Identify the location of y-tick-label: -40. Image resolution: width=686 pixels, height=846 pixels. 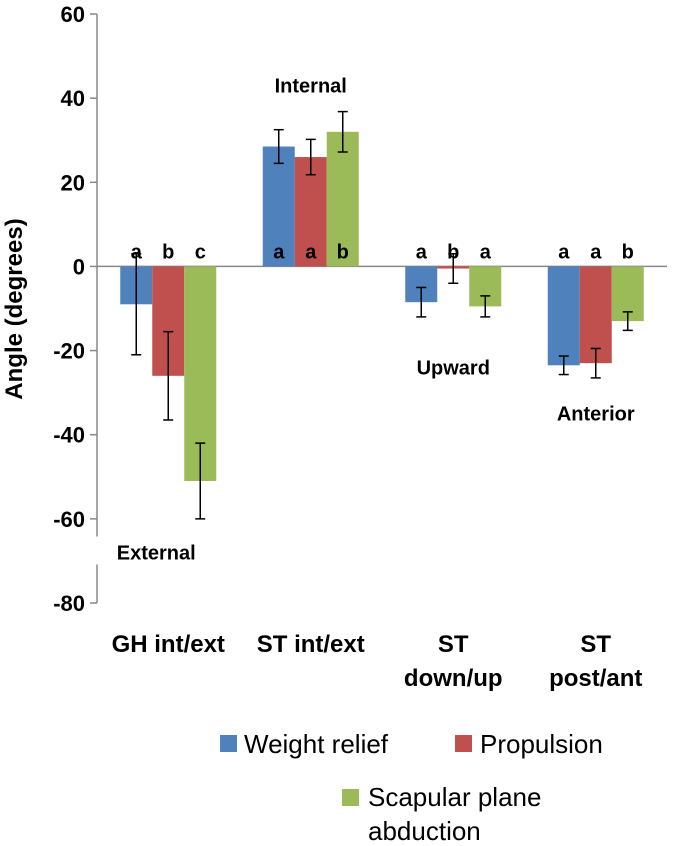
(69, 435).